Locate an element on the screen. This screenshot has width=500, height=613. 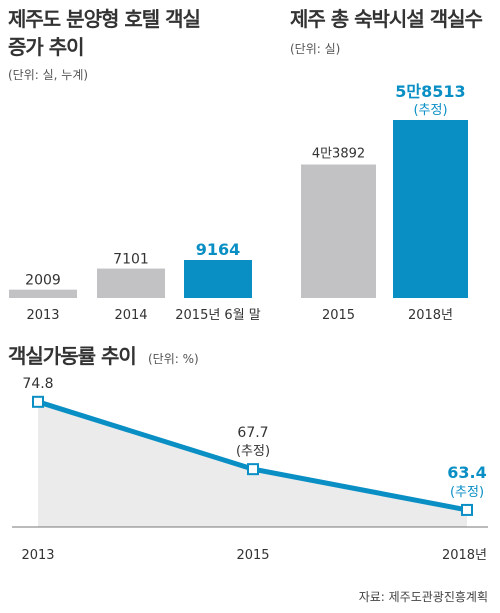
chart2-category-label: 2018년 is located at coordinates (430, 315).